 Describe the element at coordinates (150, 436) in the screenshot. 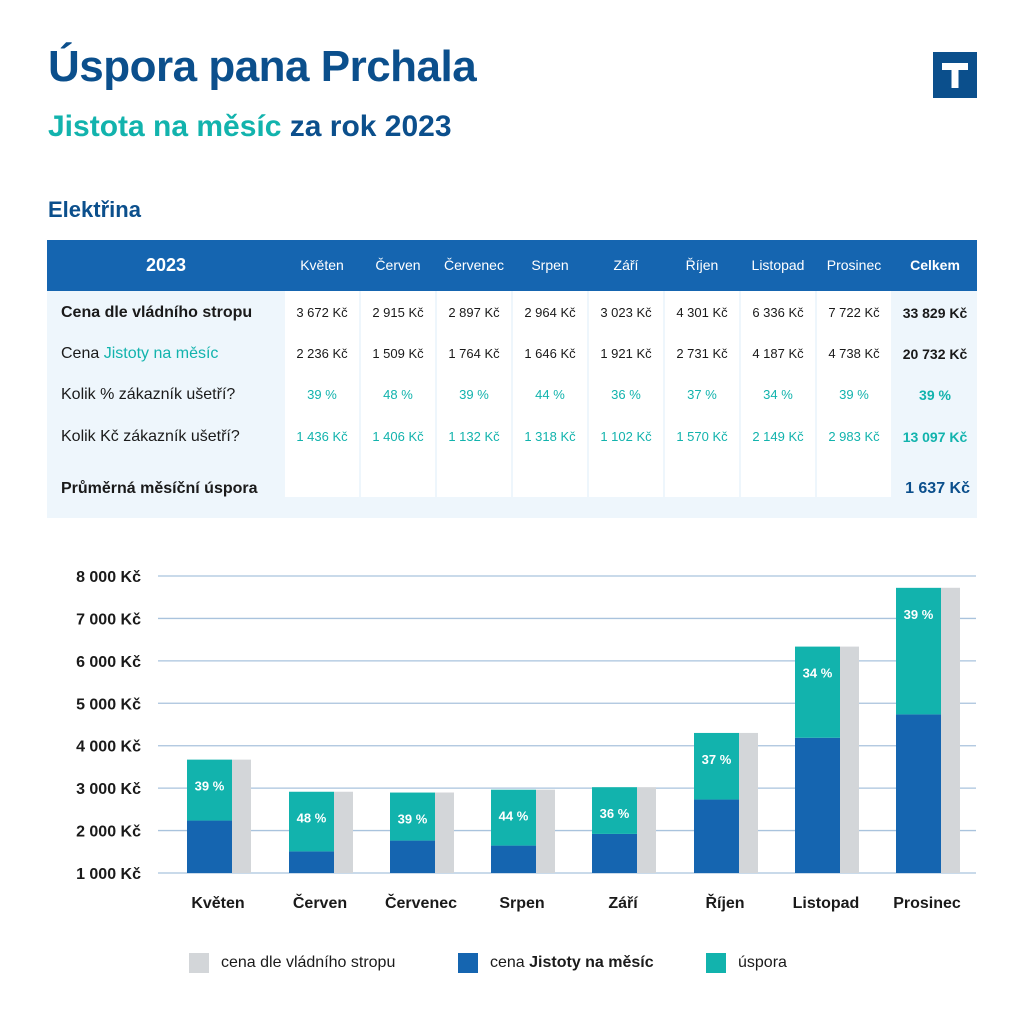

I see `table-row-label: Kolik Kč zákazník ušetří?` at that location.